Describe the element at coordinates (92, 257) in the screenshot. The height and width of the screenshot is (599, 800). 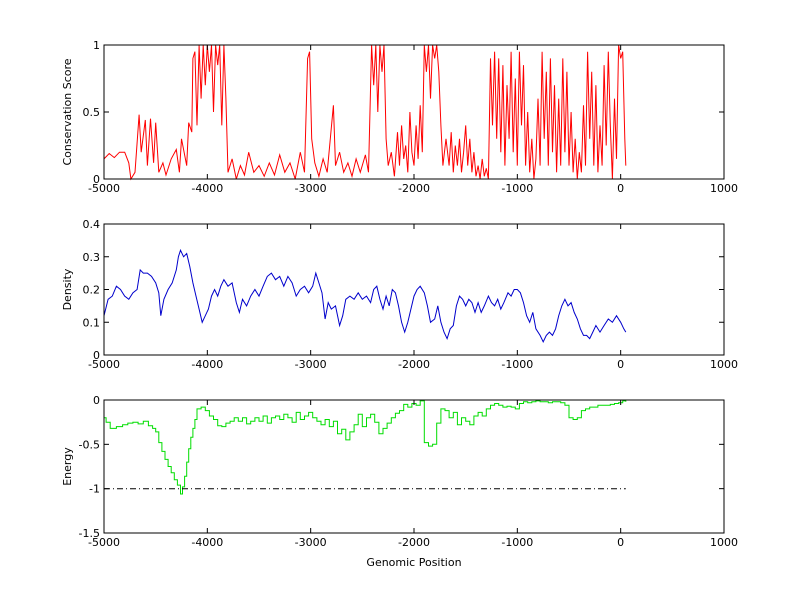
I see `y-tick-label: 0.3` at that location.